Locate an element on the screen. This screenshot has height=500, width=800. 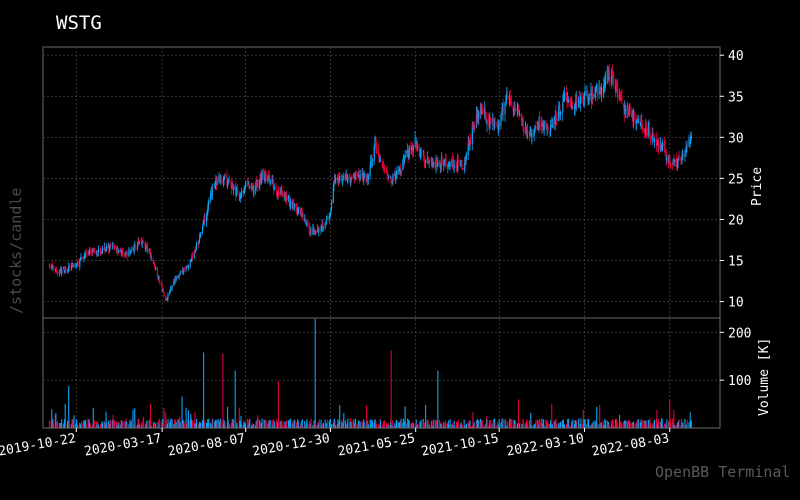
price-tick-label: 15 is located at coordinates (736, 262).